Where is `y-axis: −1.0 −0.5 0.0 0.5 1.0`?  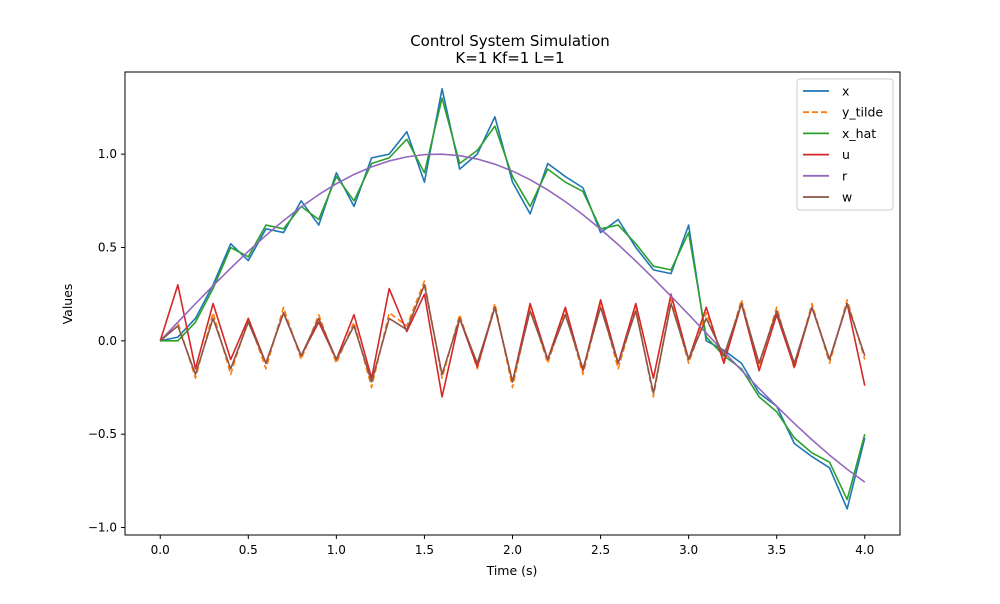 y-axis: −1.0 −0.5 0.0 0.5 1.0 is located at coordinates (106, 341).